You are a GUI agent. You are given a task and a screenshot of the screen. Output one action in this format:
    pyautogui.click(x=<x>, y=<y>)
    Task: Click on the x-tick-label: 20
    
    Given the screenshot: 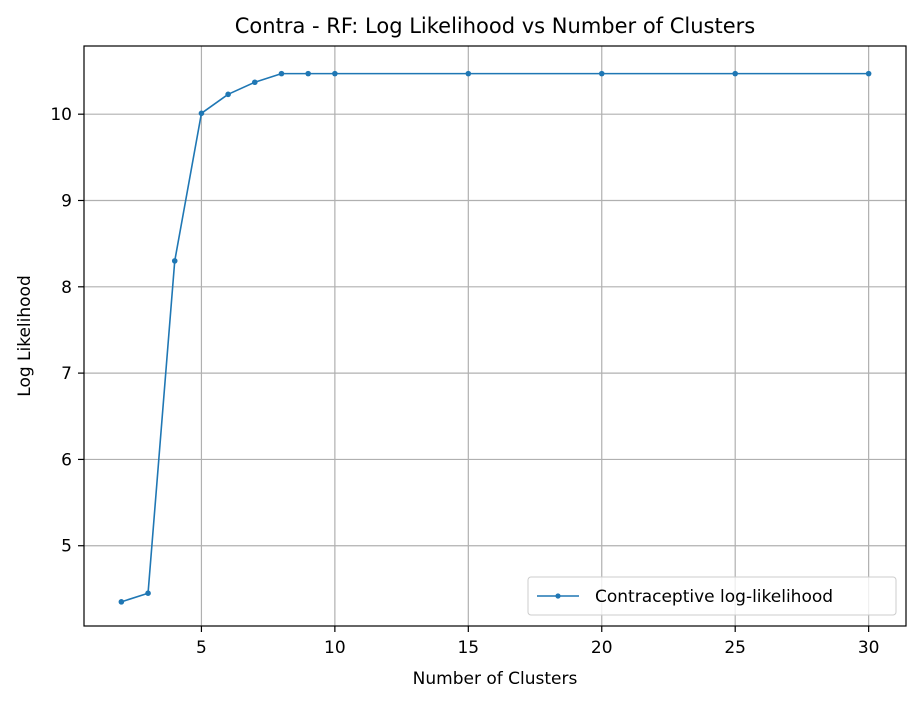 What is the action you would take?
    pyautogui.click(x=602, y=648)
    